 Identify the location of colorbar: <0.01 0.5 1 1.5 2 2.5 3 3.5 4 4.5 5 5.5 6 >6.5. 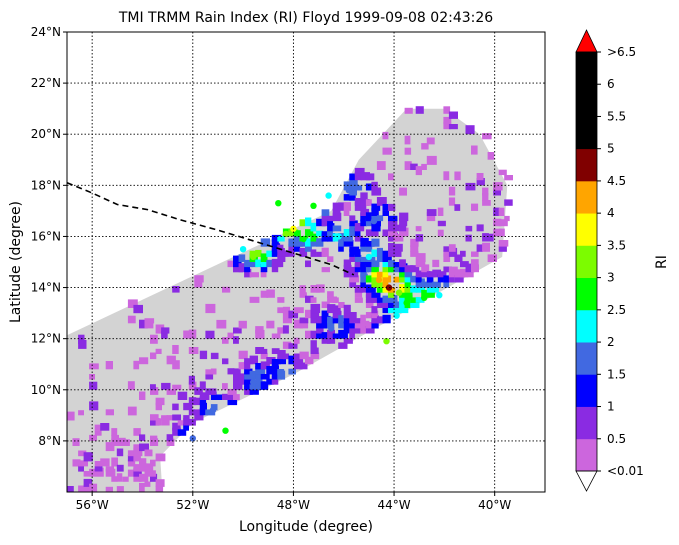
(609, 260).